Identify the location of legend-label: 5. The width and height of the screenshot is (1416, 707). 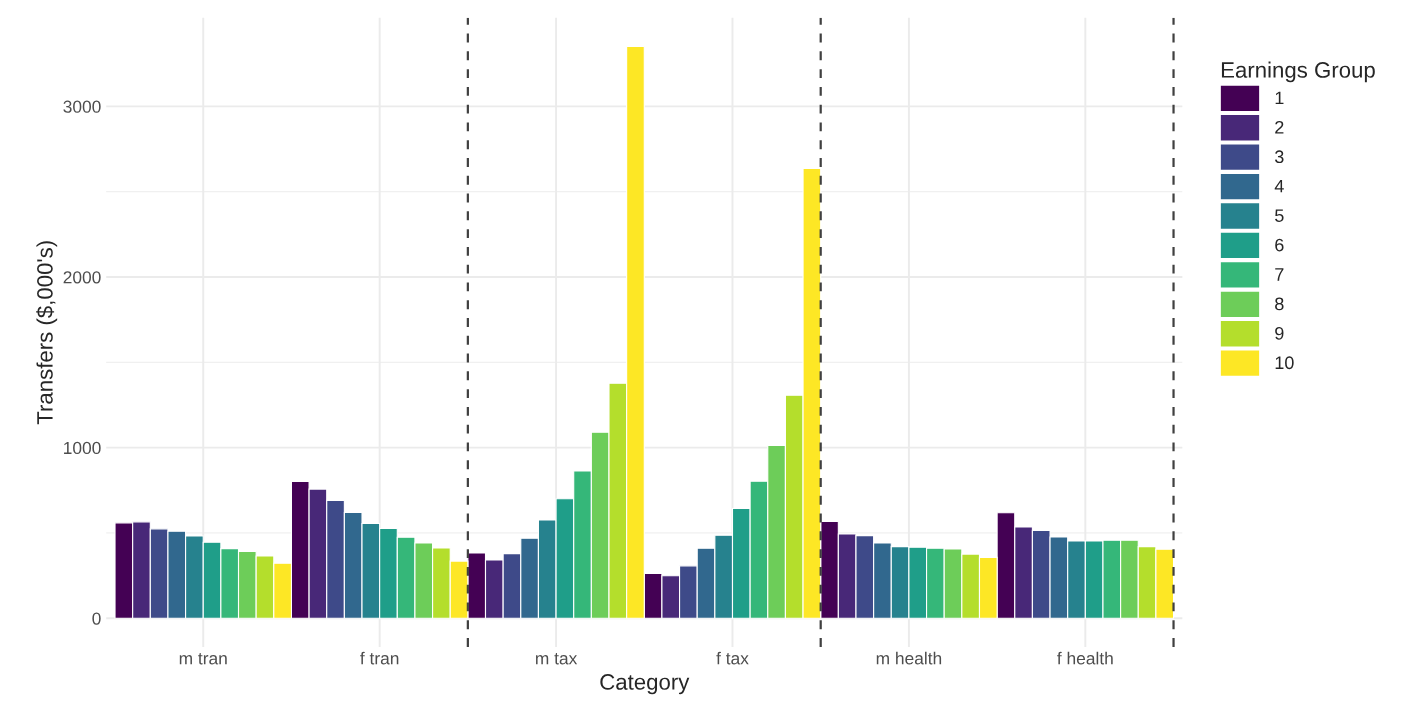
(1279, 215).